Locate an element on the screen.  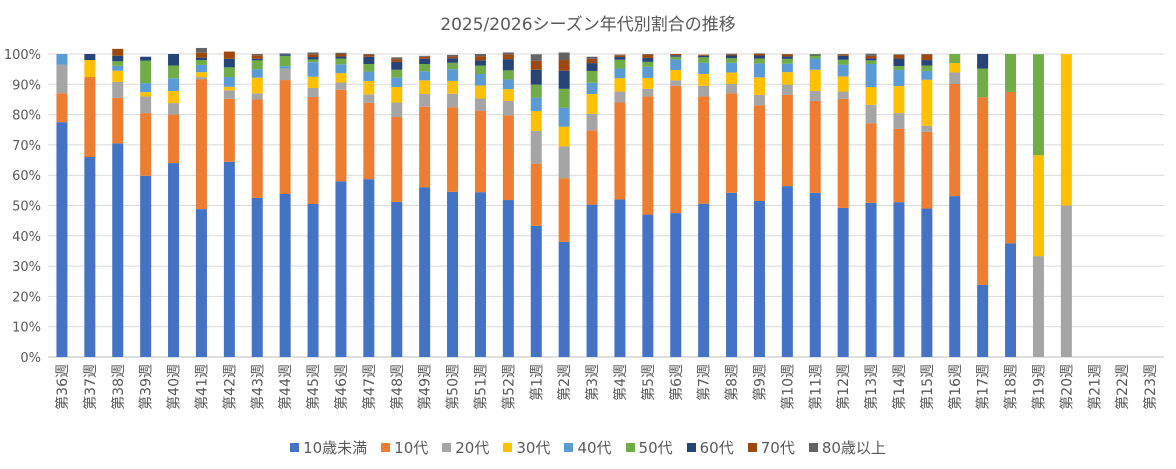
legend-swatch is located at coordinates (568, 447).